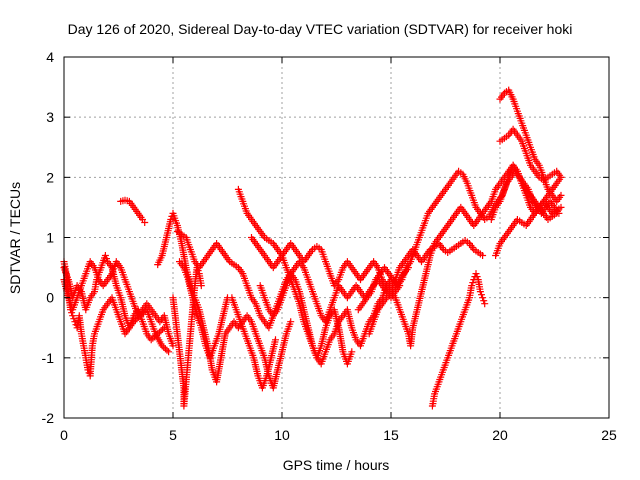 This screenshot has width=640, height=480. I want to click on x-tick-label: 5, so click(173, 435).